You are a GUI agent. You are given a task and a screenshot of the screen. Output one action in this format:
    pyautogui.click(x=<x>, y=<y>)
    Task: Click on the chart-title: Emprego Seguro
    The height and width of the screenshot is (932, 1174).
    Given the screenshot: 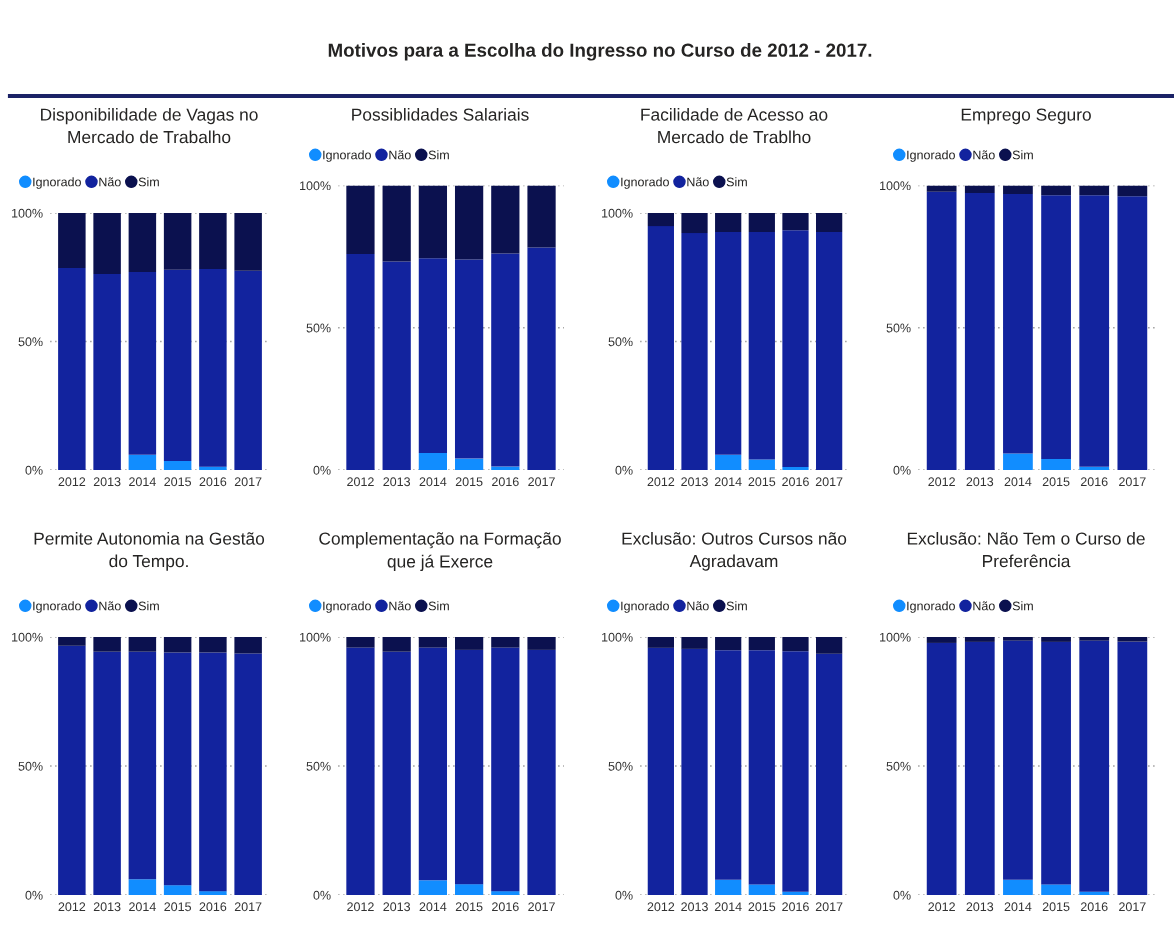 What is the action you would take?
    pyautogui.click(x=1026, y=116)
    